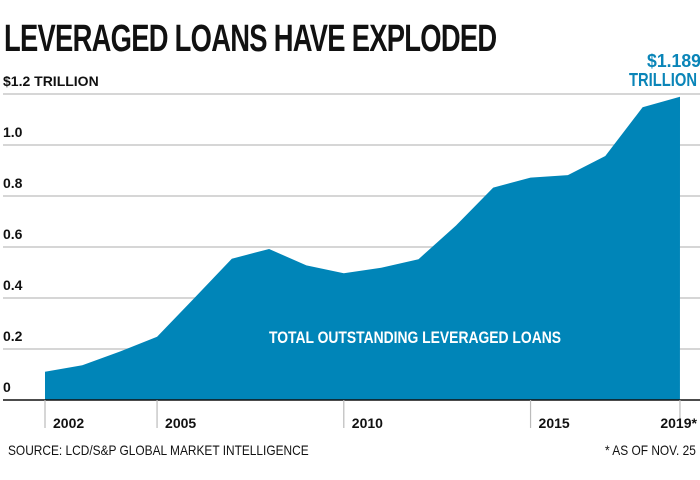 This screenshot has width=700, height=480. I want to click on value-annotation-unit: TRILLION, so click(663, 80).